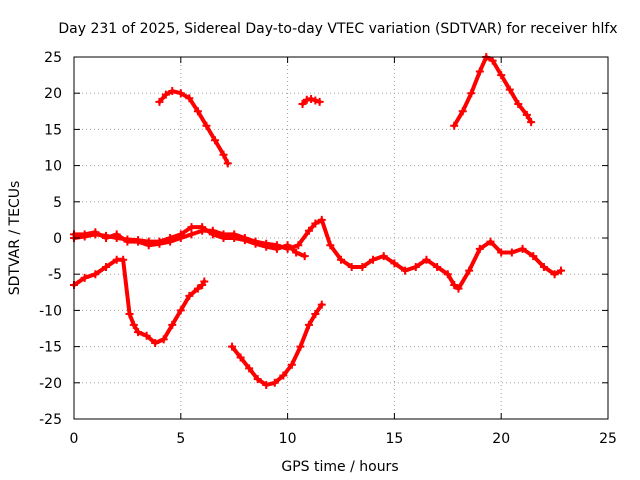 Image resolution: width=640 pixels, height=480 pixels. What do you see at coordinates (50, 384) in the screenshot?
I see `y-tick-label: -20` at bounding box center [50, 384].